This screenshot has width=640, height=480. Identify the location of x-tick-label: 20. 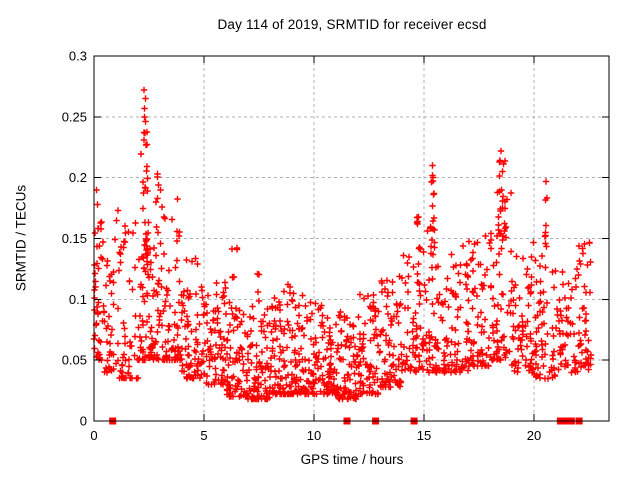
(534, 435).